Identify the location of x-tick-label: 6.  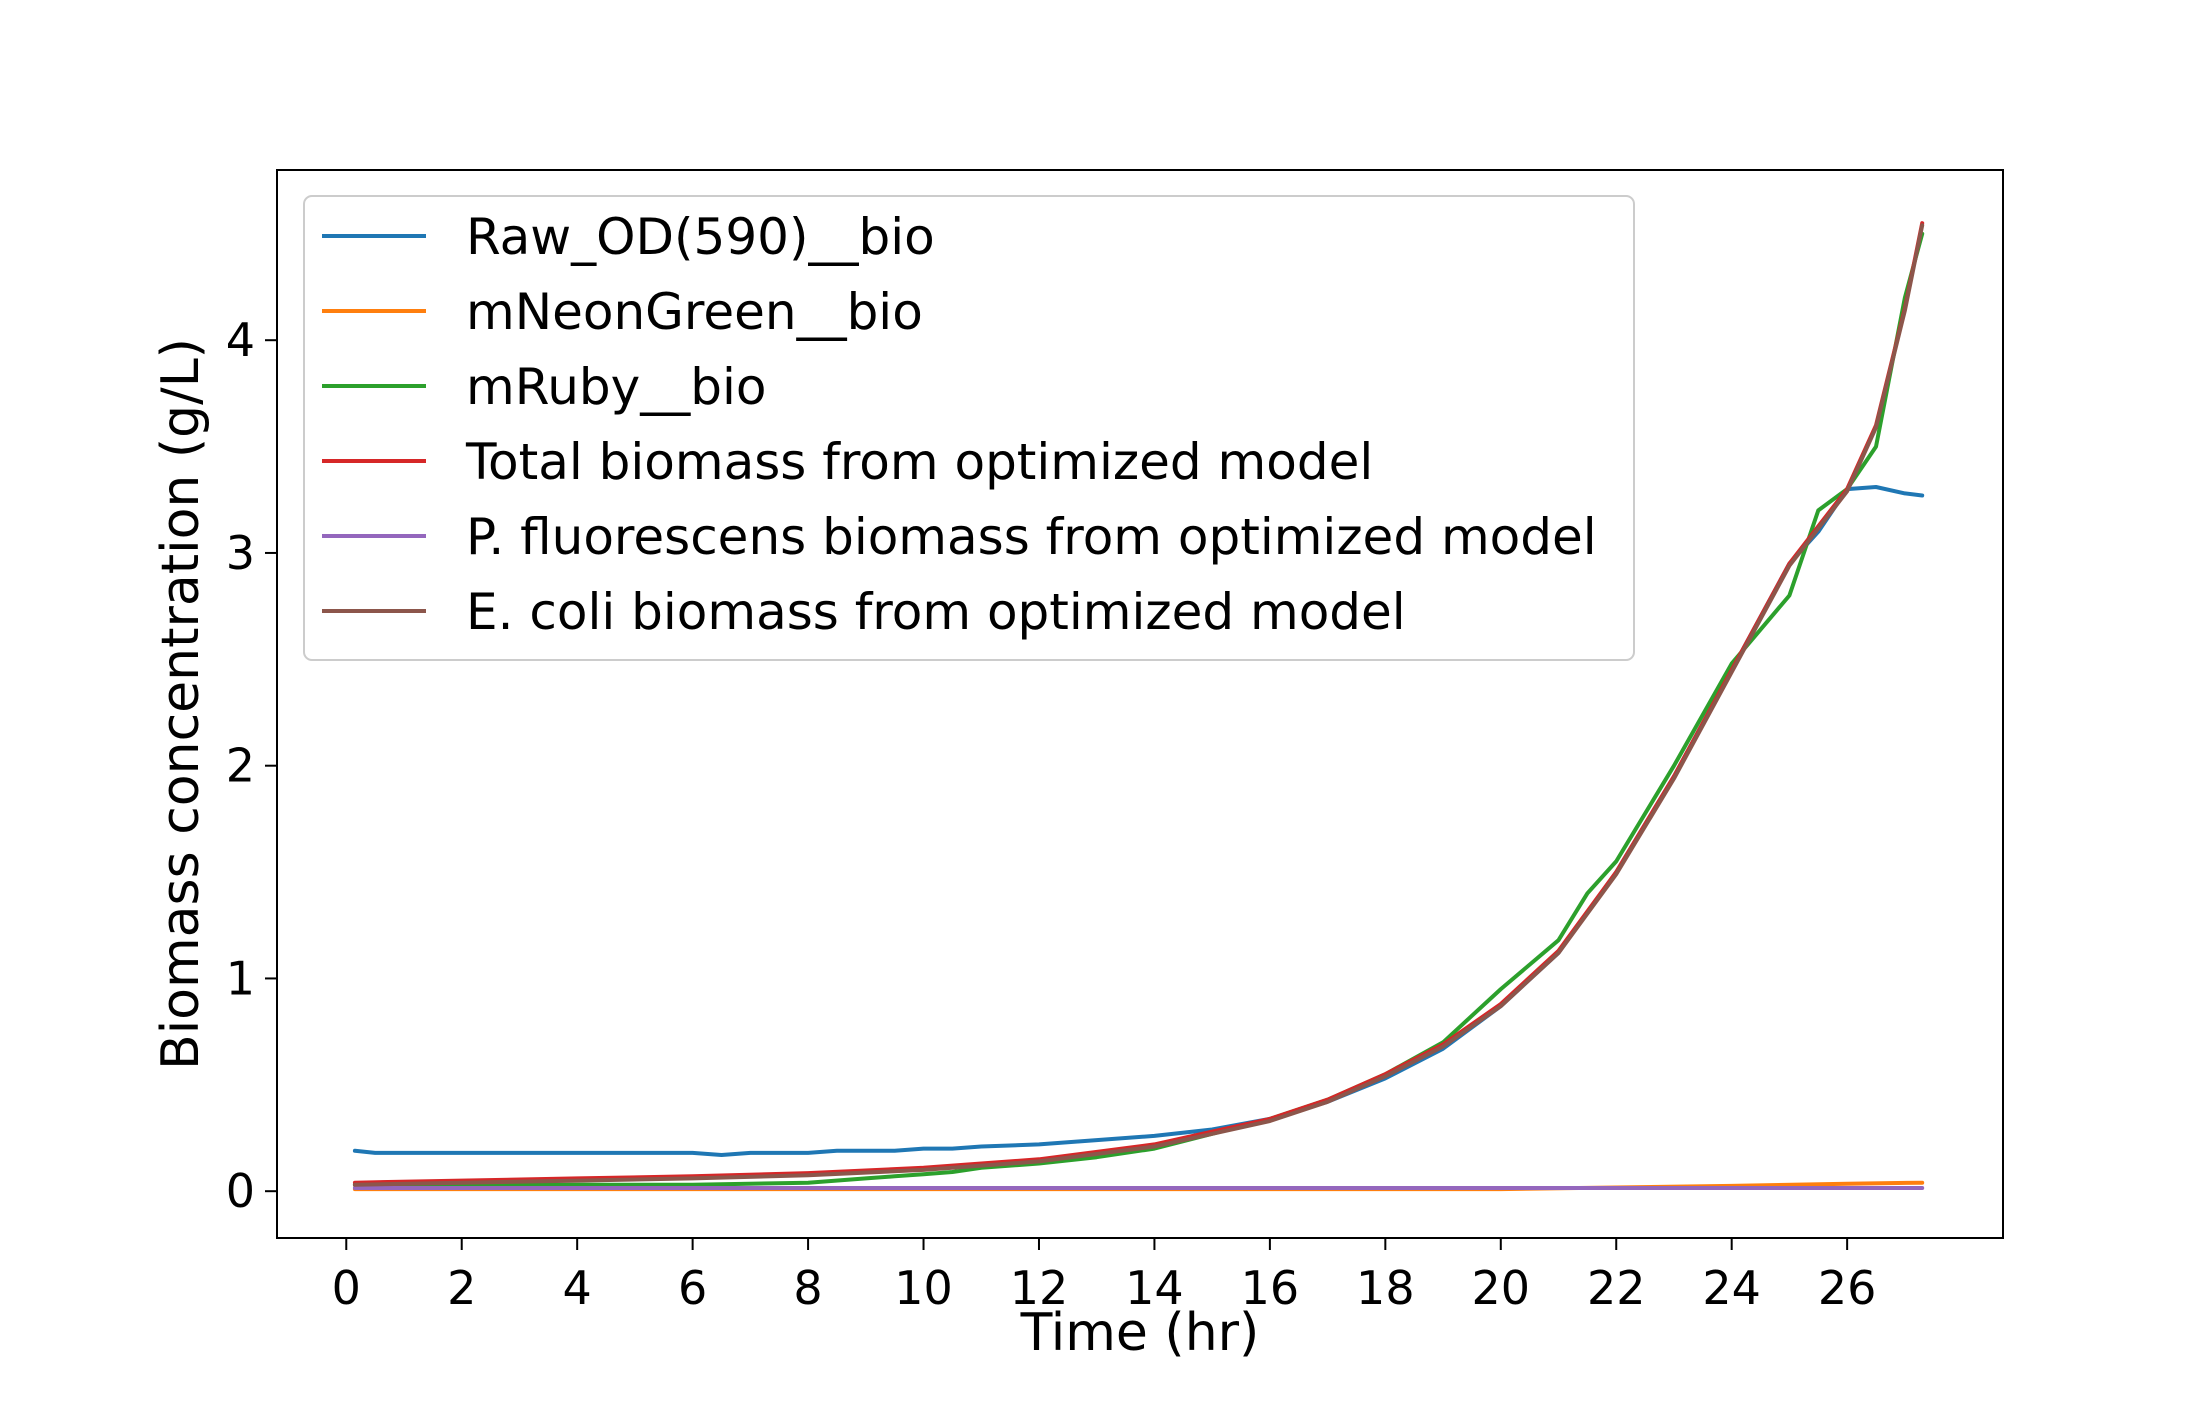
(692, 1288).